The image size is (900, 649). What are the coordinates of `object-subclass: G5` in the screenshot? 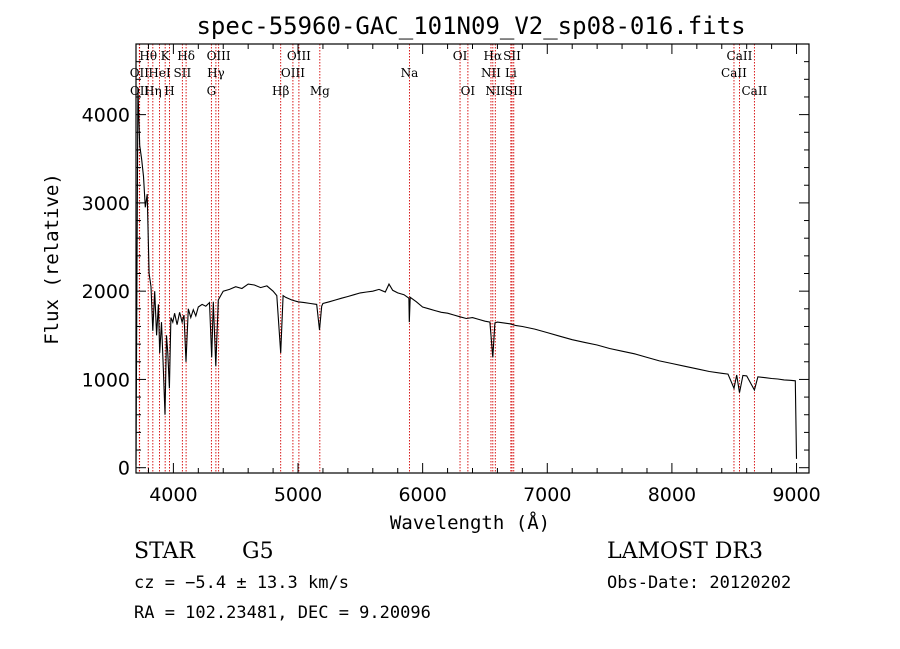 It's located at (258, 551).